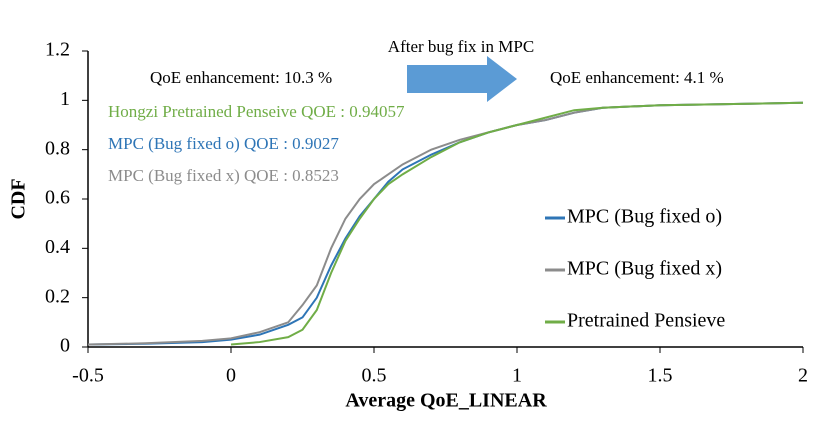  Describe the element at coordinates (57, 198) in the screenshot. I see `y-tick-label: 0.6` at that location.